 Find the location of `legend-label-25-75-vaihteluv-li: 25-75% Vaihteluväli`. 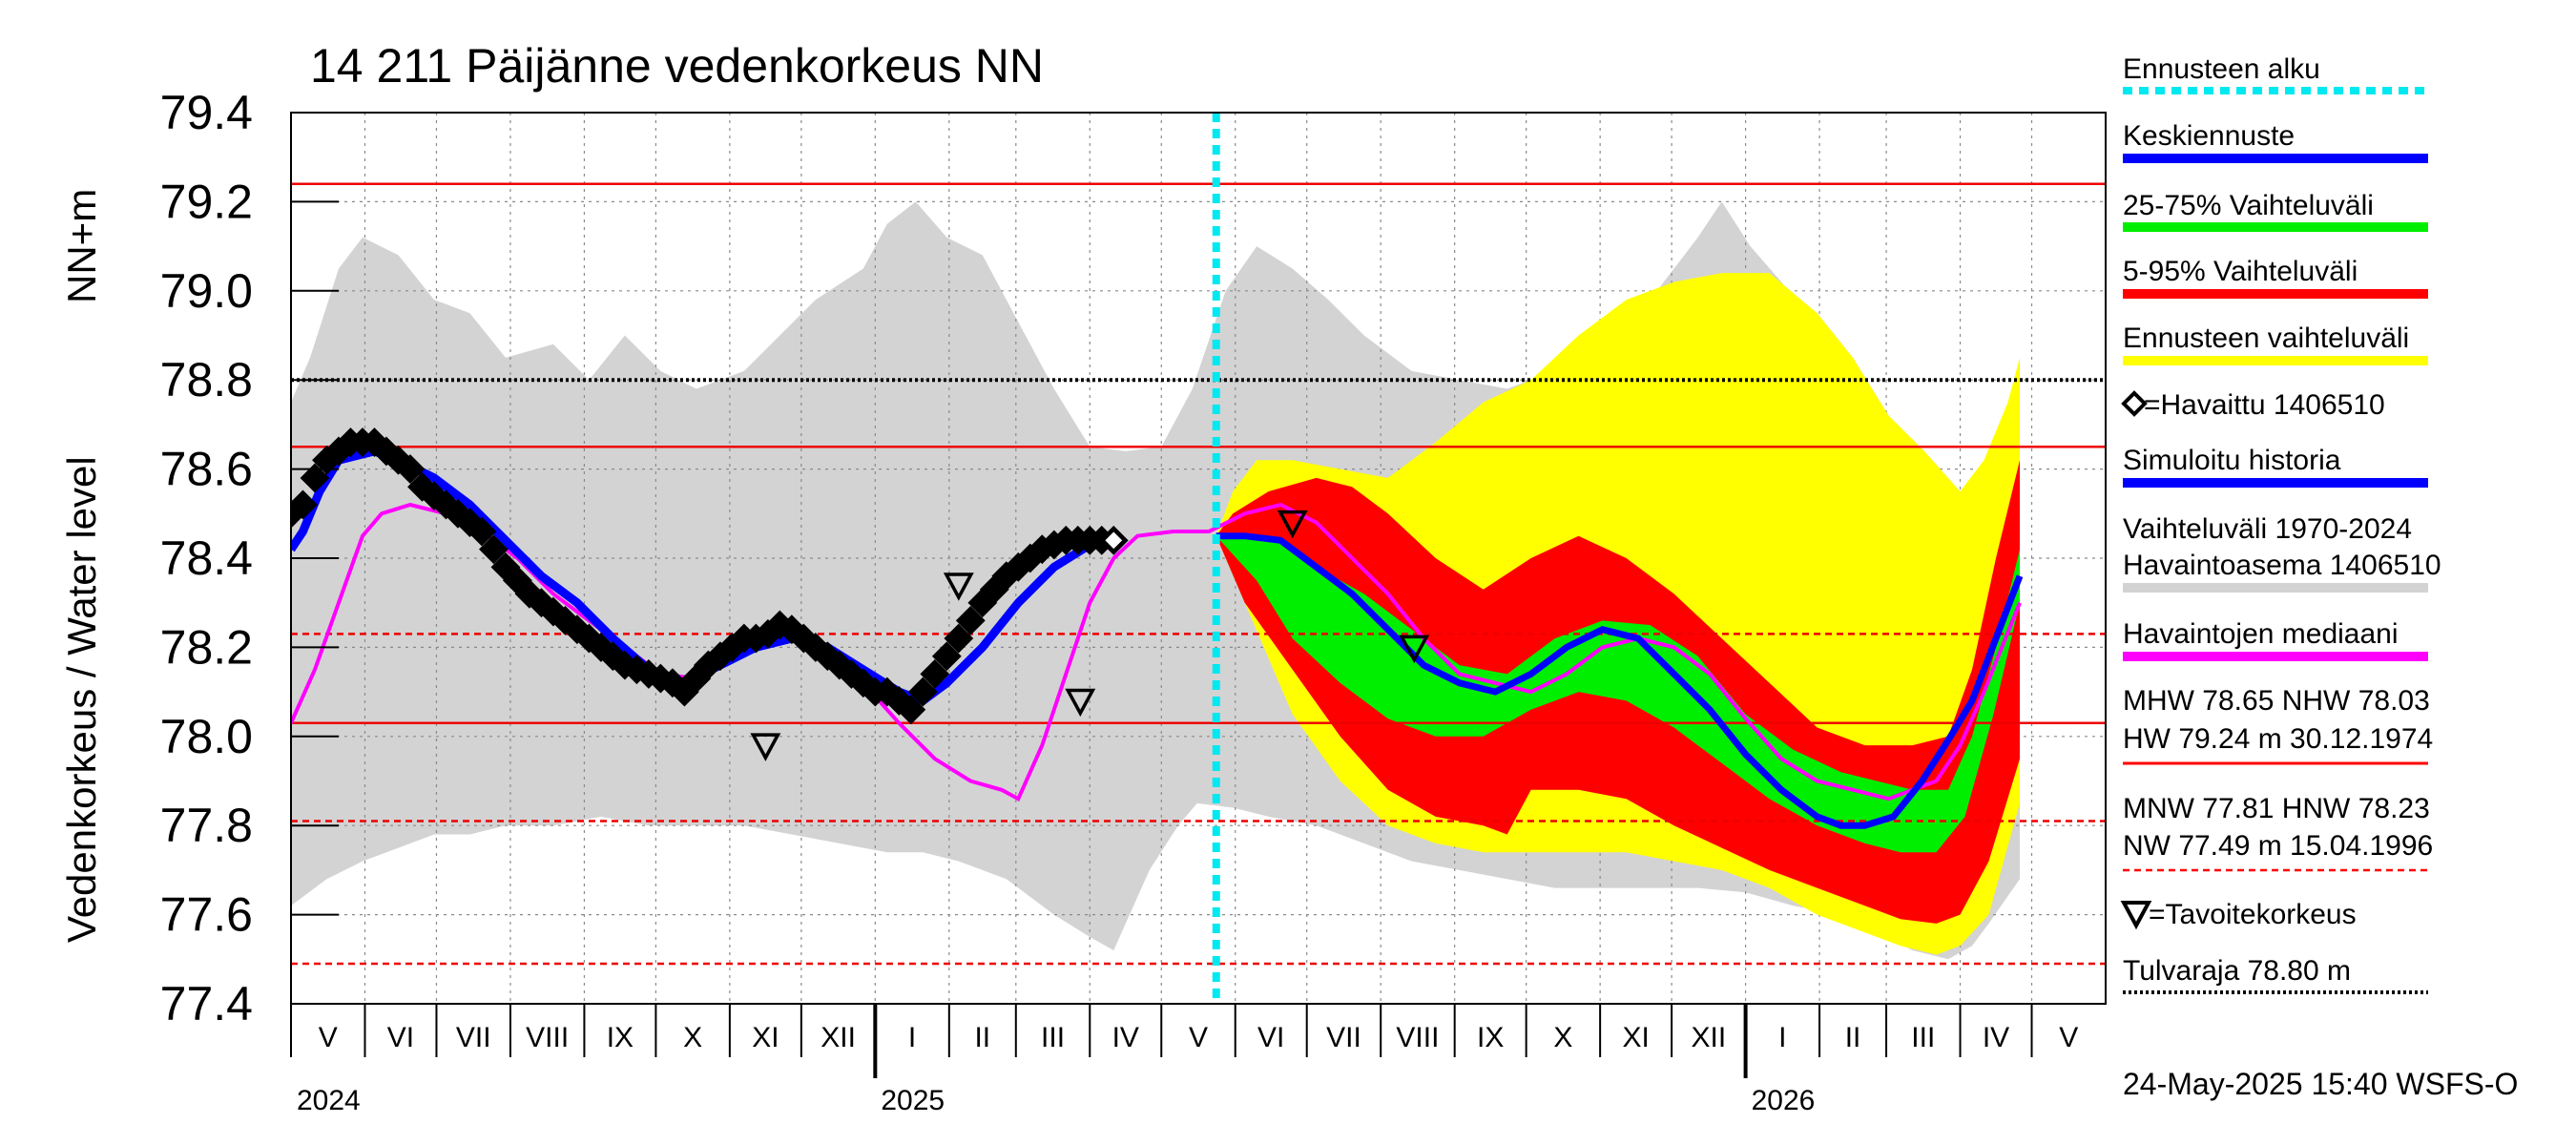

legend-label-25-75-vaihteluv-li: 25-75% Vaihteluväli is located at coordinates (2248, 205).